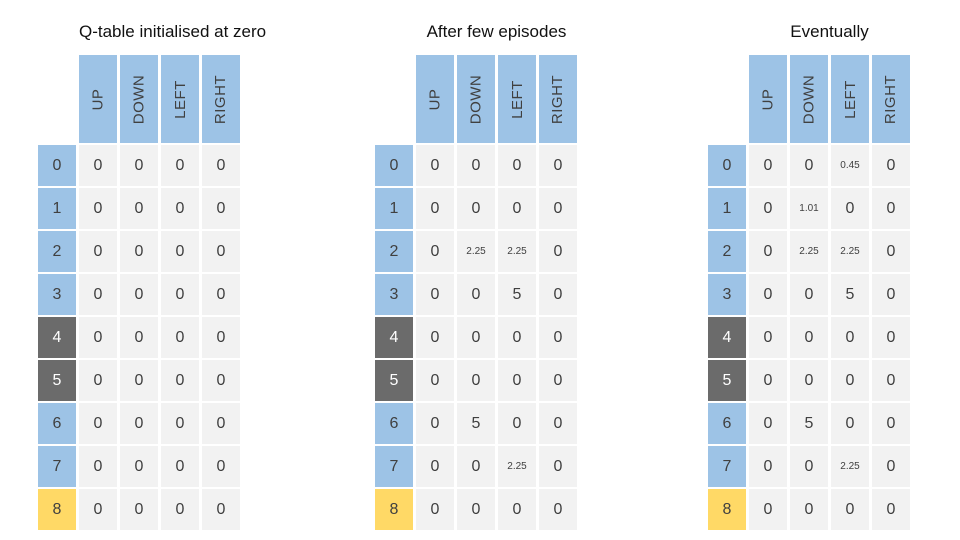  I want to click on q-value-cell-7-up: 0, so click(435, 466).